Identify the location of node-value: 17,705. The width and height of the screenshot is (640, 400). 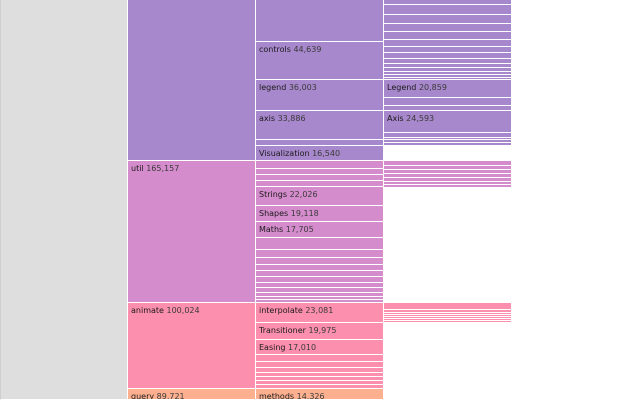
(299, 229).